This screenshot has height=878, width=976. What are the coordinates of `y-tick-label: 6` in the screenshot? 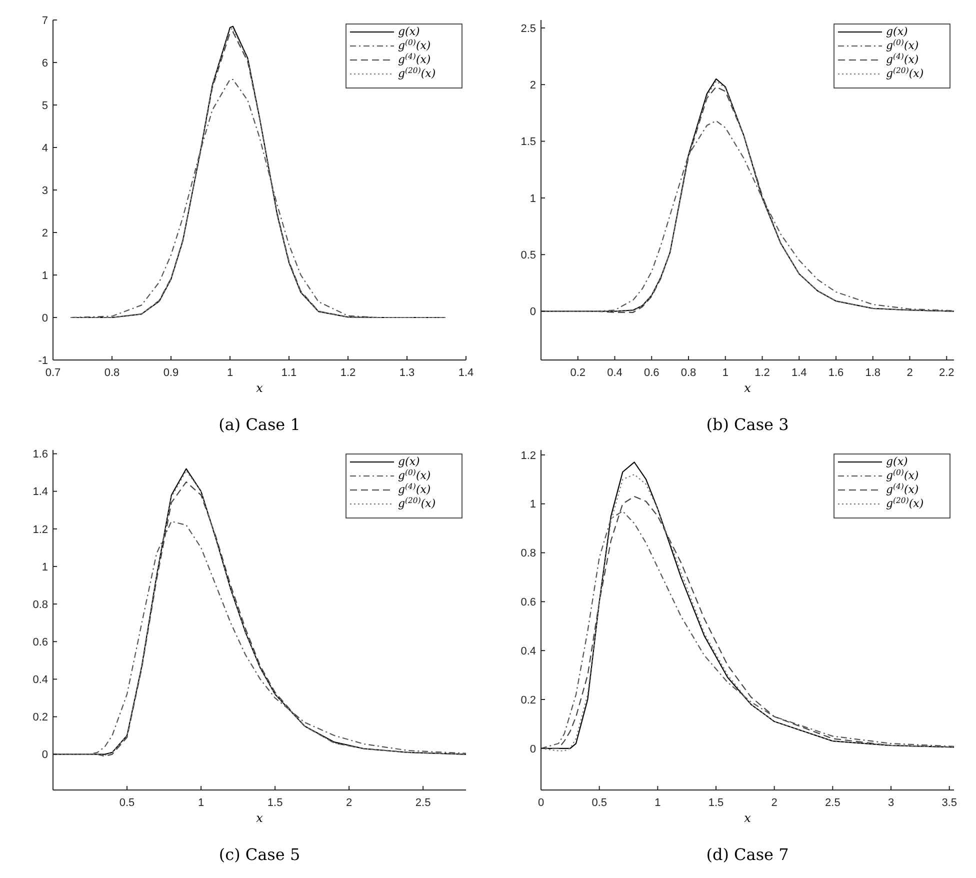 It's located at (45, 63).